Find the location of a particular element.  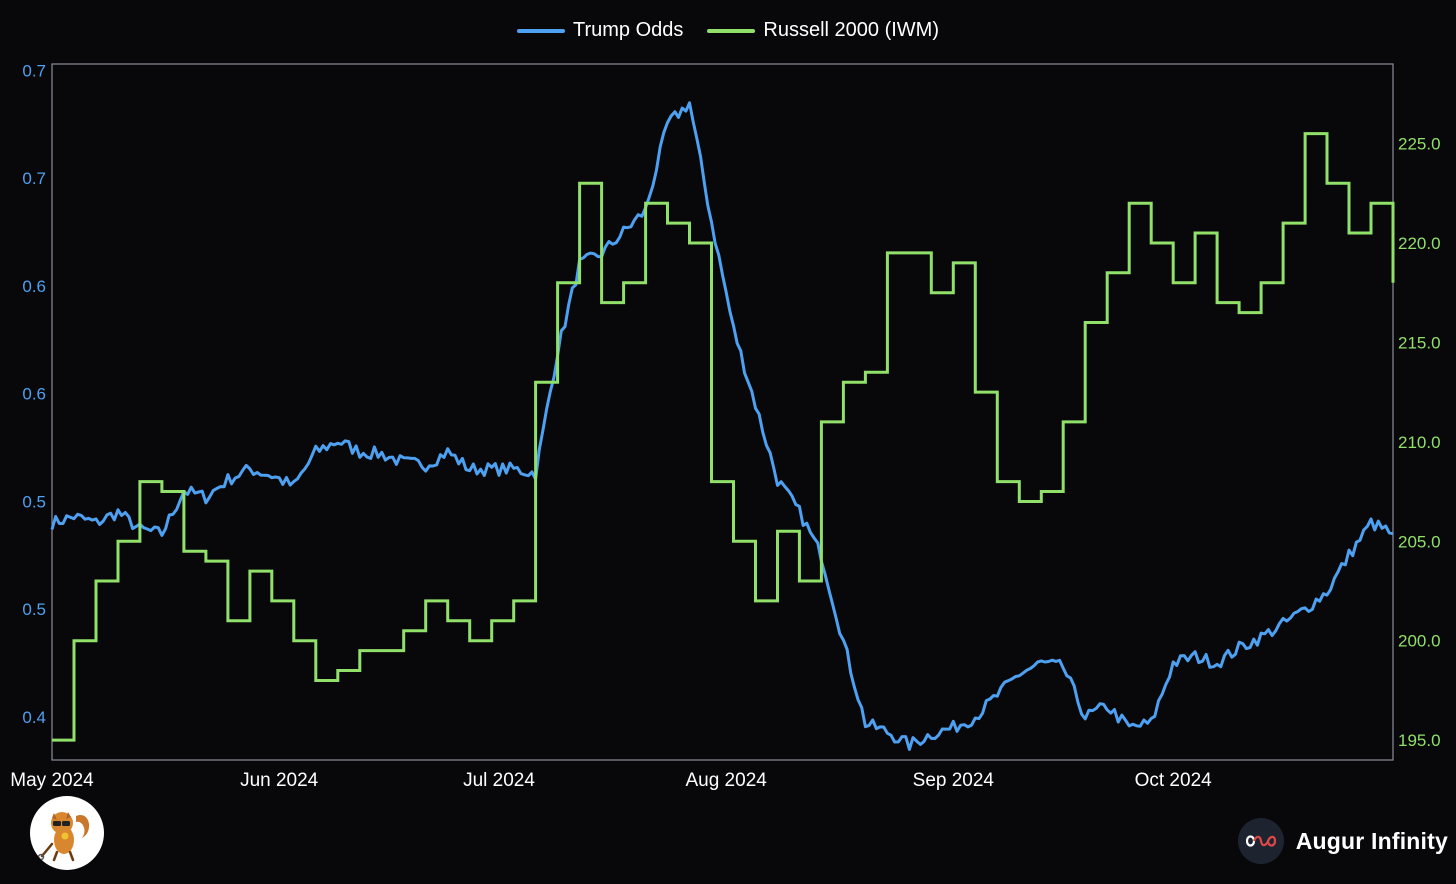

x-tick-label: Oct 2024 is located at coordinates (1174, 780).